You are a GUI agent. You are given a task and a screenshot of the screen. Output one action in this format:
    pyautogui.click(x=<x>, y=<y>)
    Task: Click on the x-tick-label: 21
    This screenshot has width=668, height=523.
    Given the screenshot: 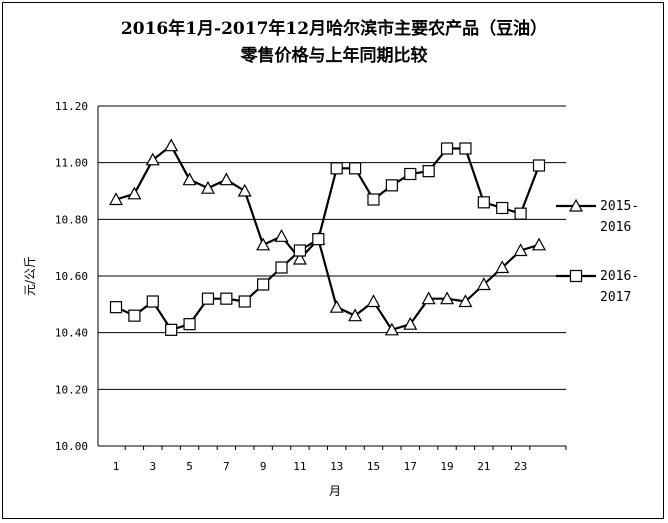 What is the action you would take?
    pyautogui.click(x=483, y=466)
    